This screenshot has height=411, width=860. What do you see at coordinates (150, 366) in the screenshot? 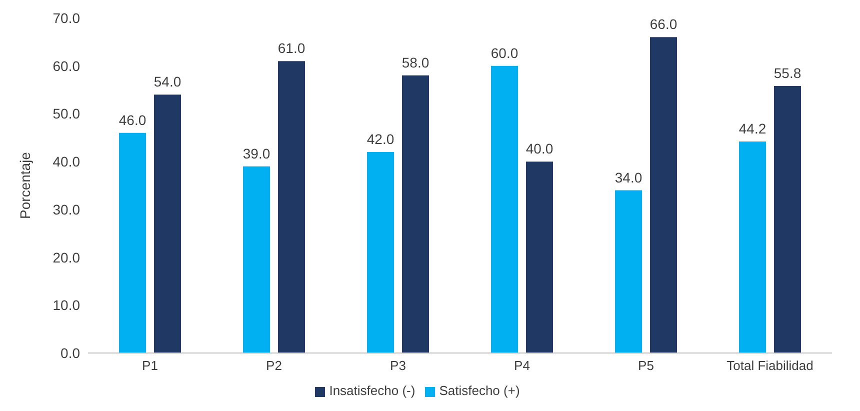
I see `x-tick-label: P1` at bounding box center [150, 366].